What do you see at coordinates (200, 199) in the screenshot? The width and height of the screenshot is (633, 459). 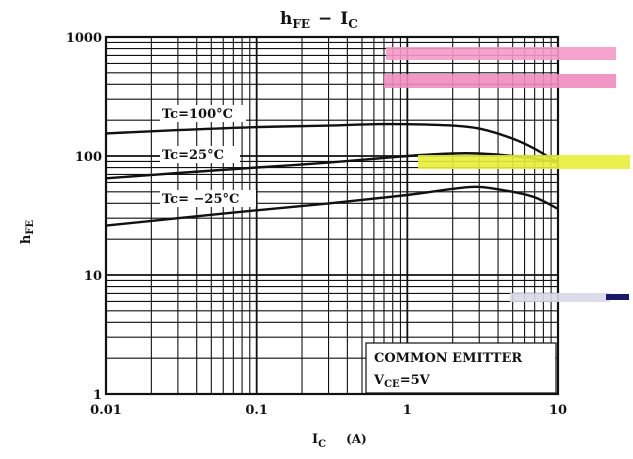 I see `curve-label-tcm25: Tc= −25°C` at bounding box center [200, 199].